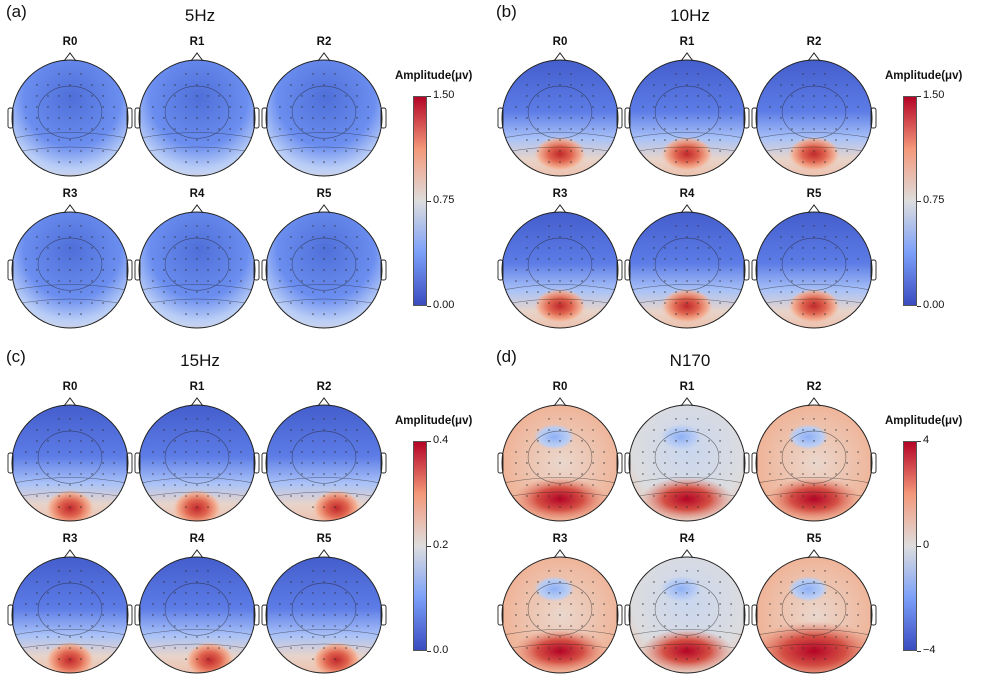  I want to click on colorbar-tick-label: 0.0, so click(441, 650).